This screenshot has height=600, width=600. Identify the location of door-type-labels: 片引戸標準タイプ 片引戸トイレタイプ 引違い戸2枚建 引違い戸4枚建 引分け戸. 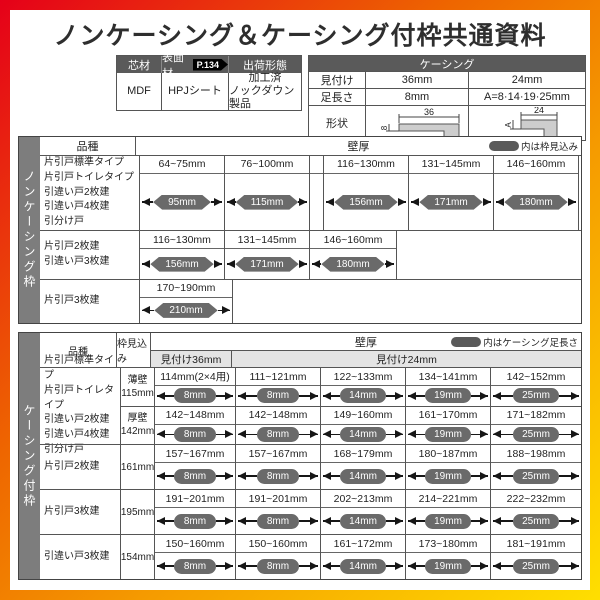
(90, 193).